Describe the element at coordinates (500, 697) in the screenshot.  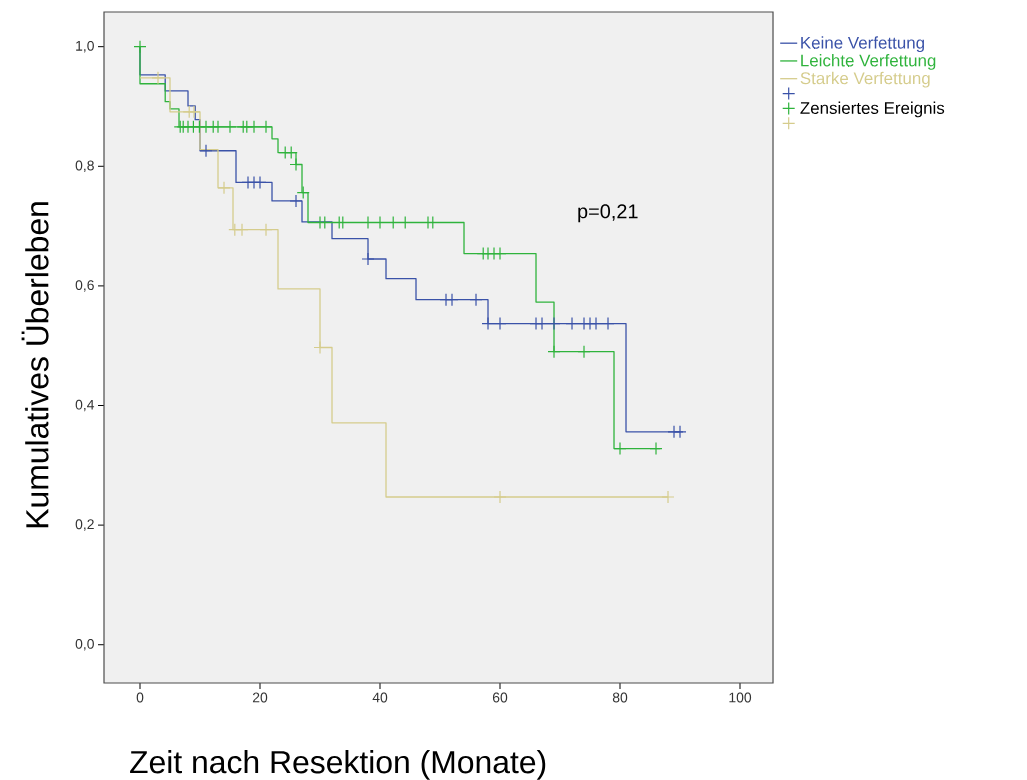
I see `x-tick-label: 60` at that location.